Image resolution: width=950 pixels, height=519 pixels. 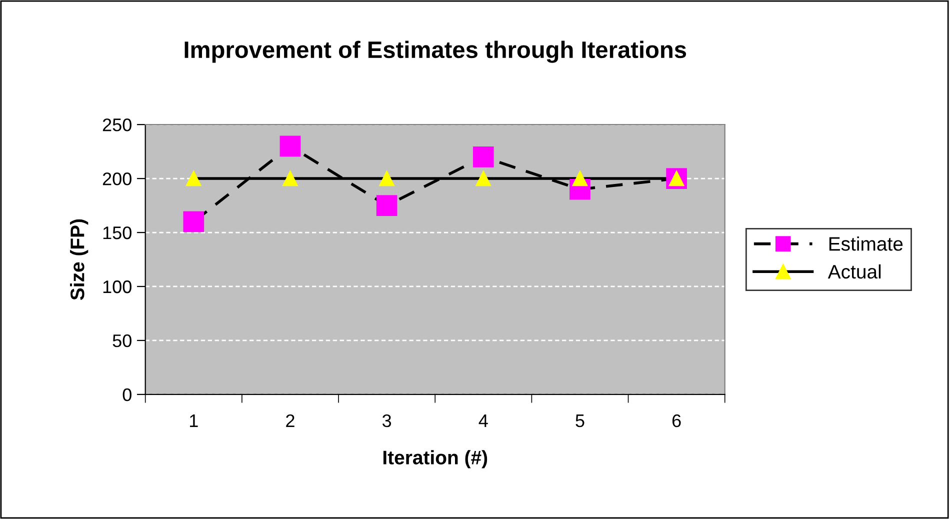 I want to click on legend-label: Actual, so click(x=854, y=271).